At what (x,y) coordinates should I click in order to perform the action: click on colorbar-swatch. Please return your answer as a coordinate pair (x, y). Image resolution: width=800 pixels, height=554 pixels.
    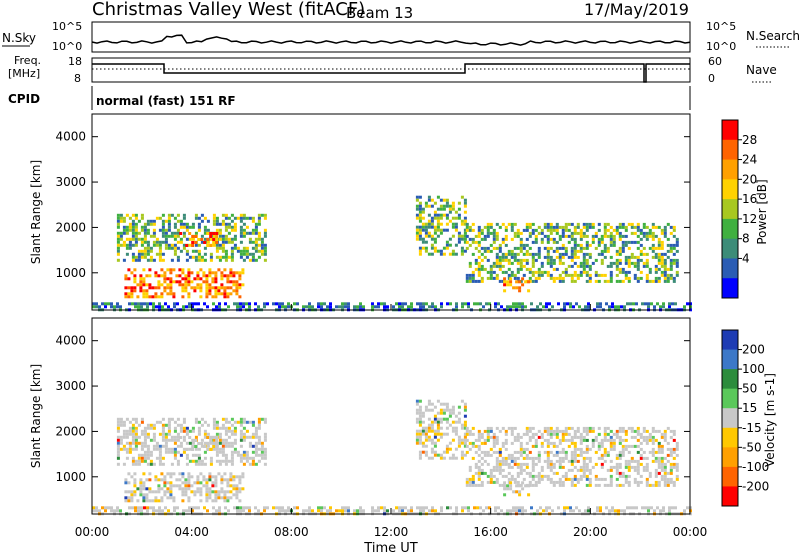
    Looking at the image, I should click on (730, 169).